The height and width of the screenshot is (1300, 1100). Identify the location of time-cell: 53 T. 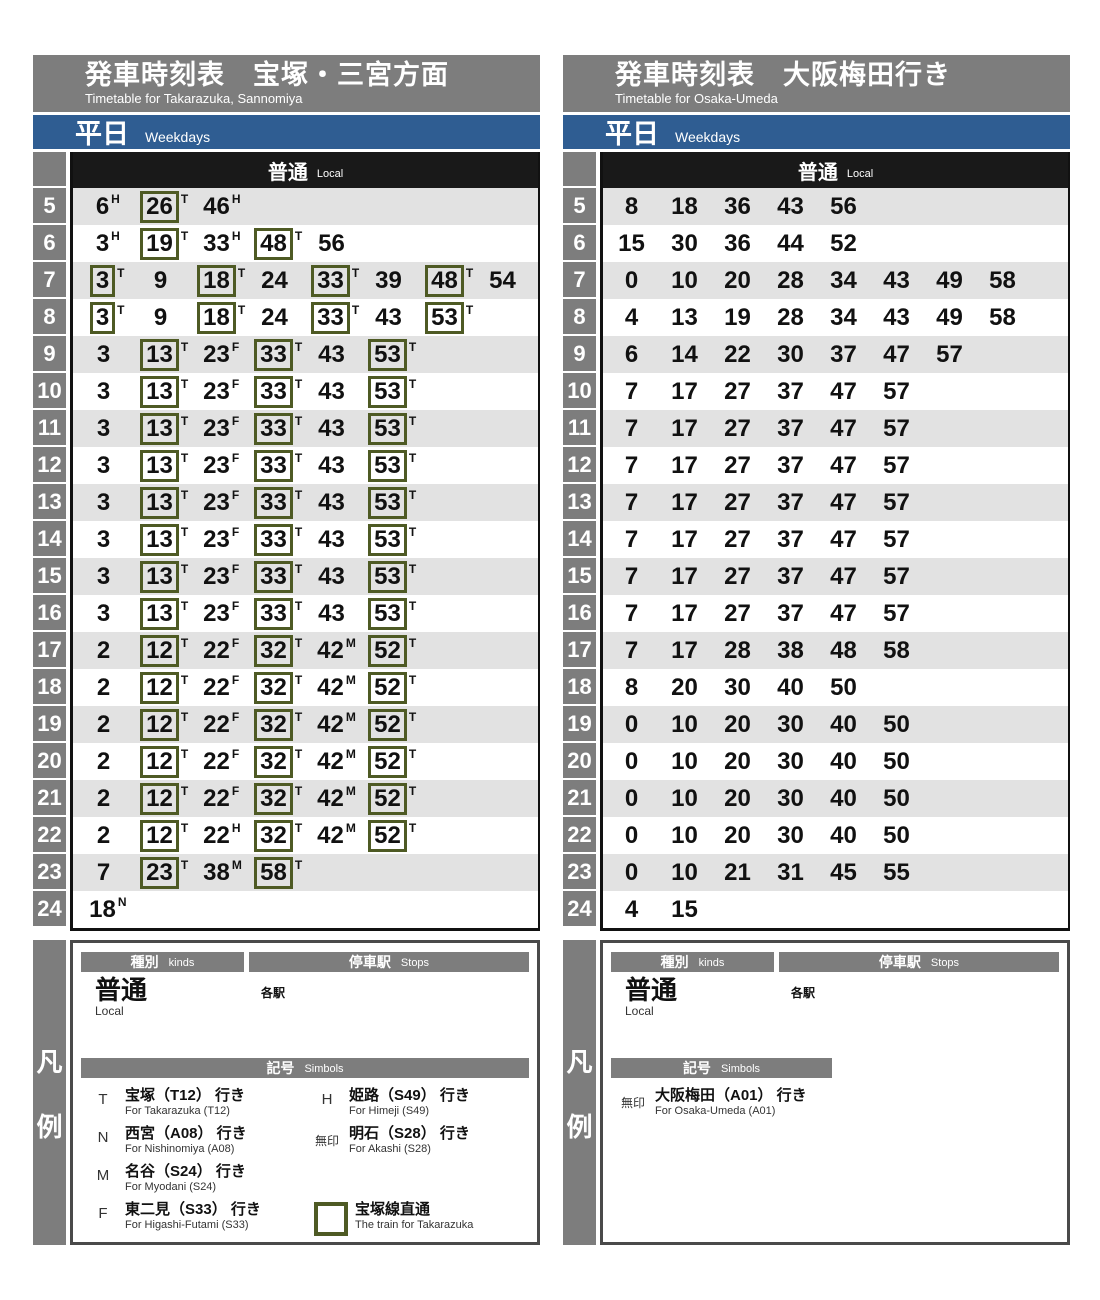
(388, 354).